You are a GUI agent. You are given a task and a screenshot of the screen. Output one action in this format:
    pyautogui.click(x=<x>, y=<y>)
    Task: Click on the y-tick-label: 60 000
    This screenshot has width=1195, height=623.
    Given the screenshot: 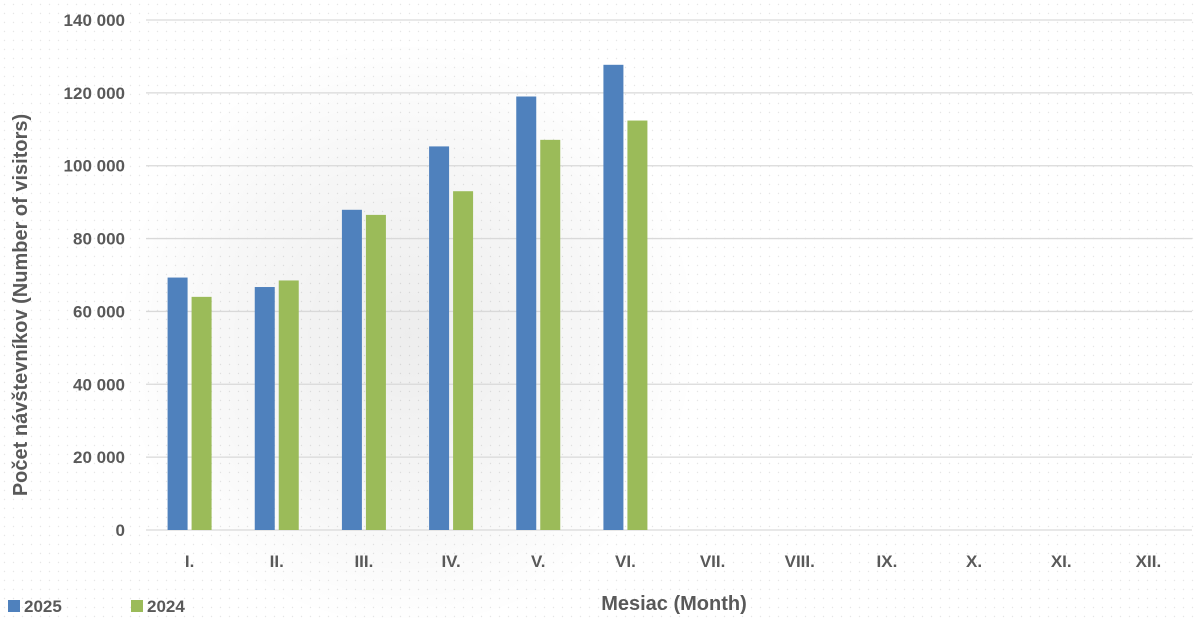 What is the action you would take?
    pyautogui.click(x=99, y=311)
    